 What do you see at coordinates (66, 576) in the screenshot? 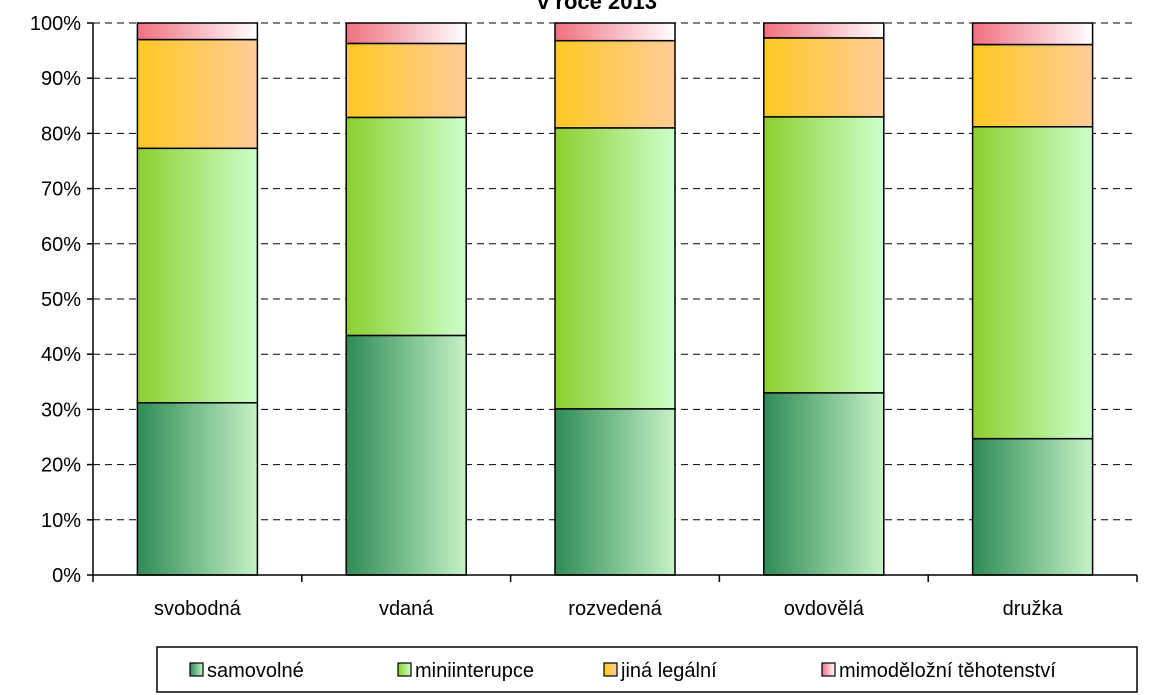
I see `y-tick-label: 0%` at bounding box center [66, 576].